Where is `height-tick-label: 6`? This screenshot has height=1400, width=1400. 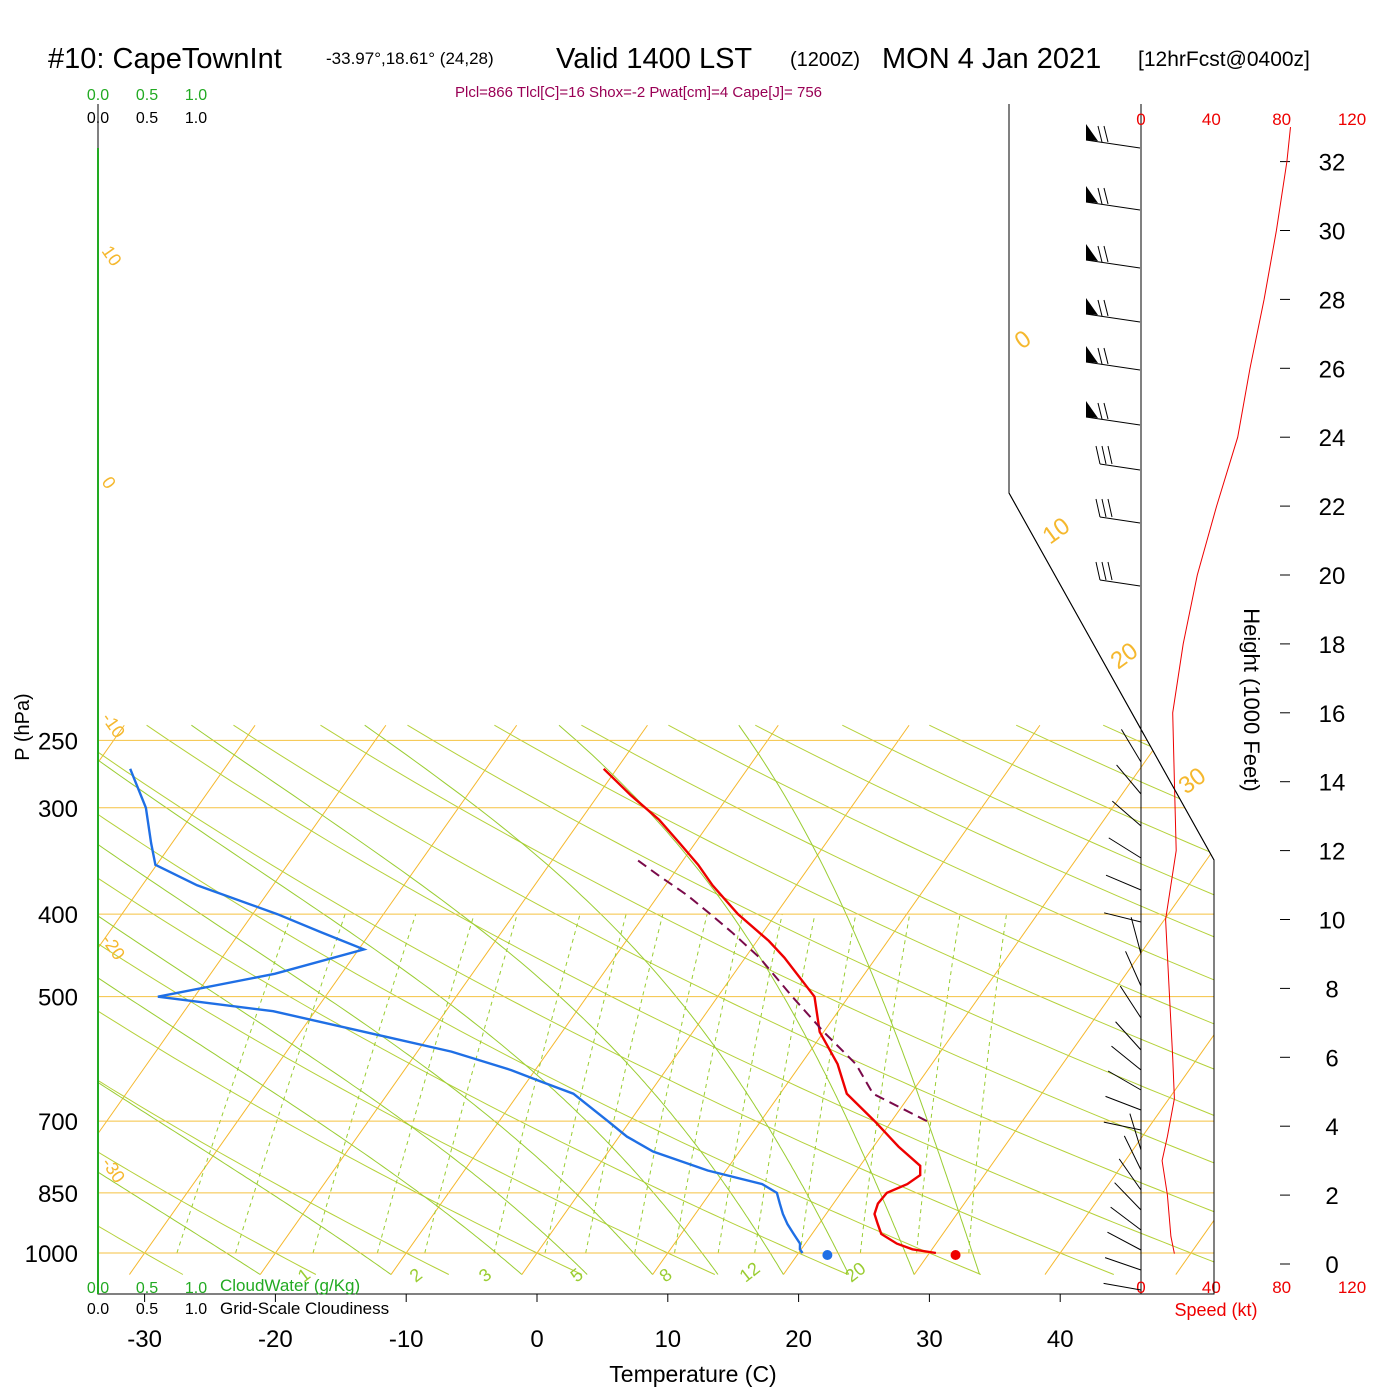
height-tick-label: 6 is located at coordinates (1331, 1058).